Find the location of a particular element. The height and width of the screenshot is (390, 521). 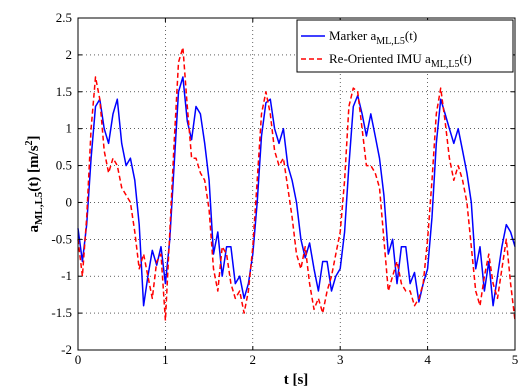

y-tick-label: 0.5 is located at coordinates (64, 165).